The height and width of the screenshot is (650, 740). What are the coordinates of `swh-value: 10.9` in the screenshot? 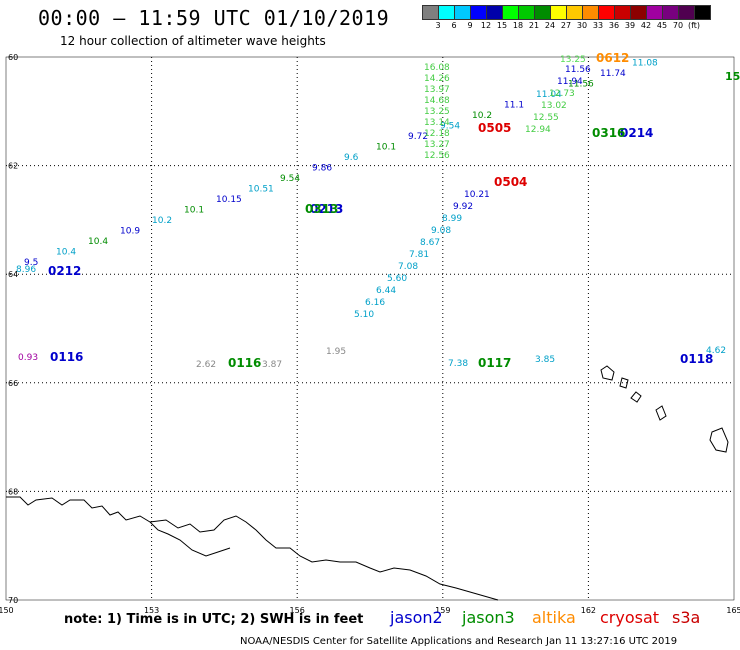 It's located at (130, 232).